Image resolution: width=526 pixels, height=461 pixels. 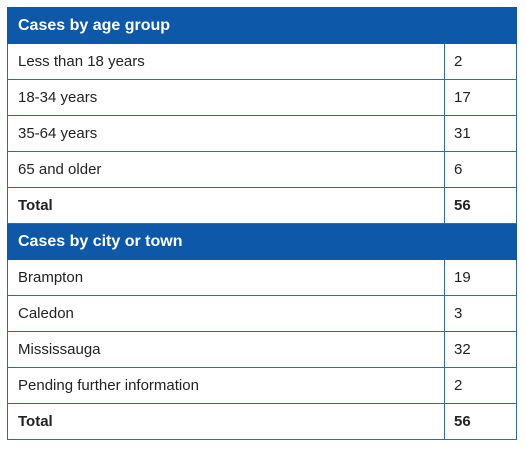 I want to click on table-row: Brampton 19, so click(x=262, y=277).